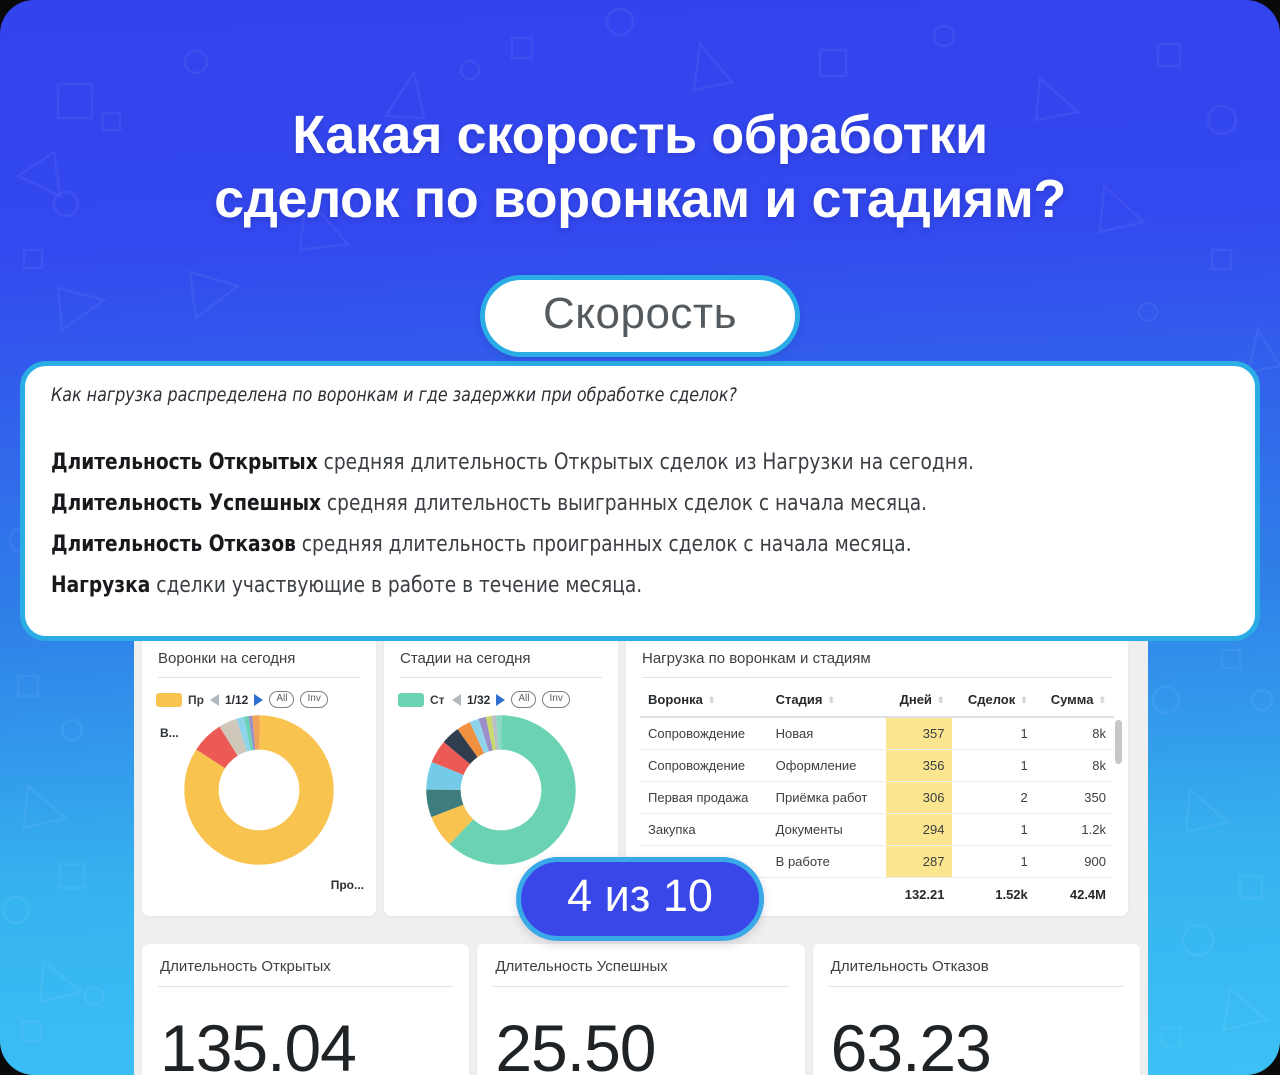 This screenshot has height=1075, width=1280. What do you see at coordinates (756, 658) in the screenshot?
I see `card-title: Нагрузка по воронкам и стадиям` at bounding box center [756, 658].